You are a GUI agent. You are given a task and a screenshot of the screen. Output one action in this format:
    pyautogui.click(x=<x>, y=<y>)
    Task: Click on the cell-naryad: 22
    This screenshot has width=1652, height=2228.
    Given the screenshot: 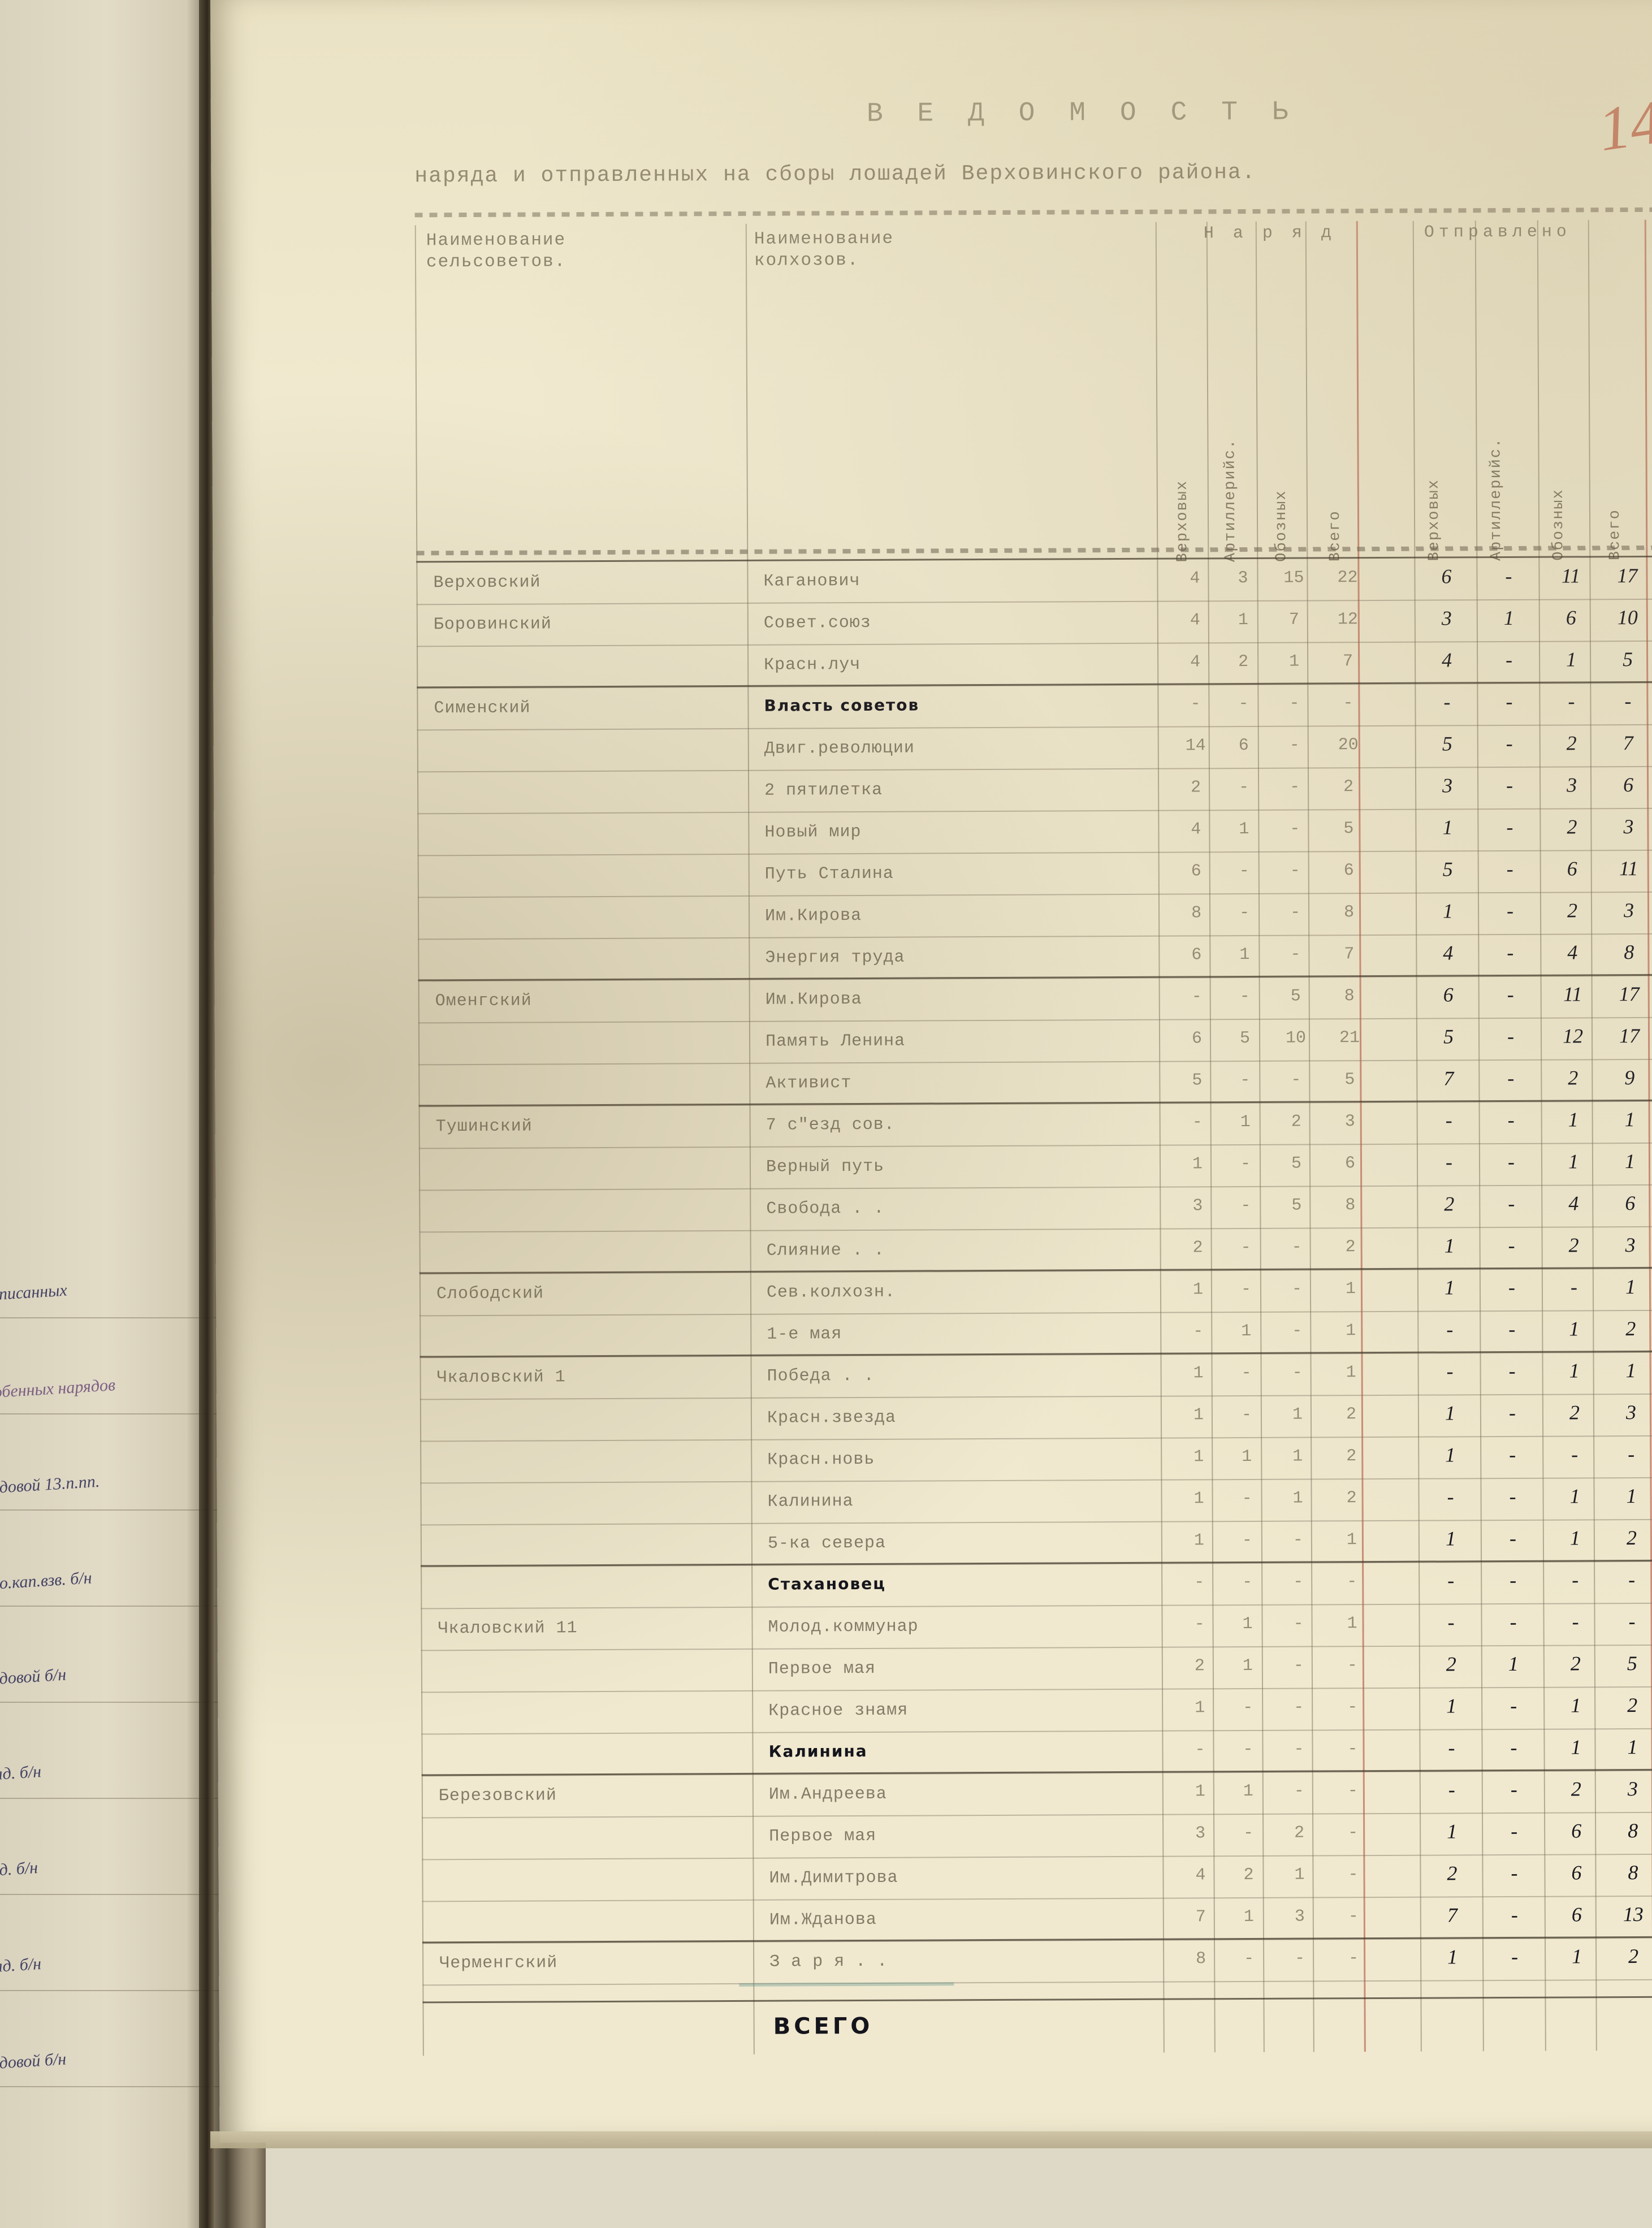 What is the action you would take?
    pyautogui.click(x=1347, y=578)
    